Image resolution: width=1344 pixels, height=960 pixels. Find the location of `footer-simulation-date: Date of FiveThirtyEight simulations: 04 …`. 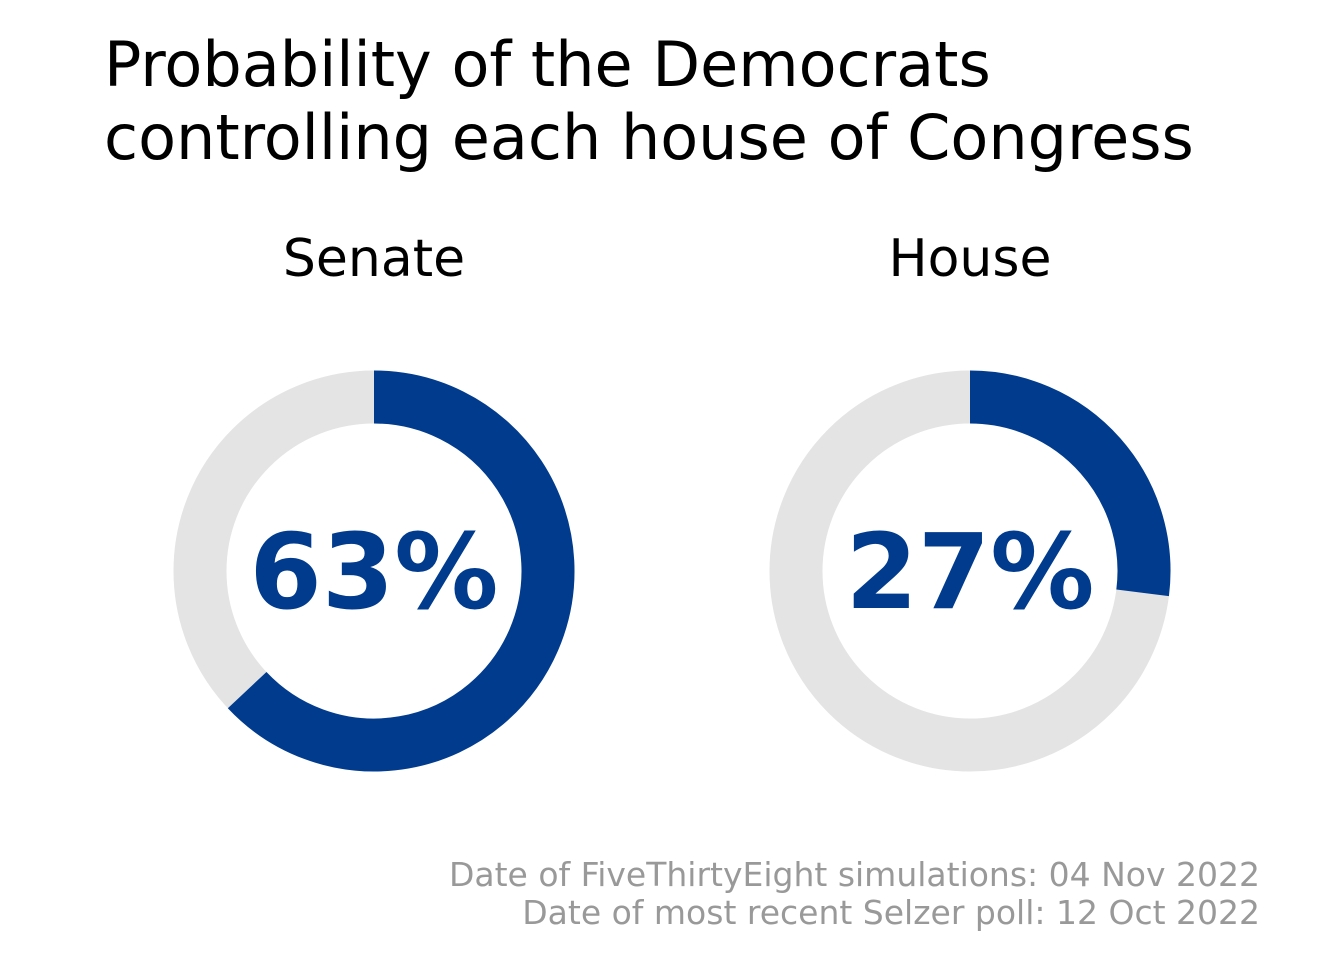

footer-simulation-date: Date of FiveThirtyEight simulations: 04 … is located at coordinates (854, 874).